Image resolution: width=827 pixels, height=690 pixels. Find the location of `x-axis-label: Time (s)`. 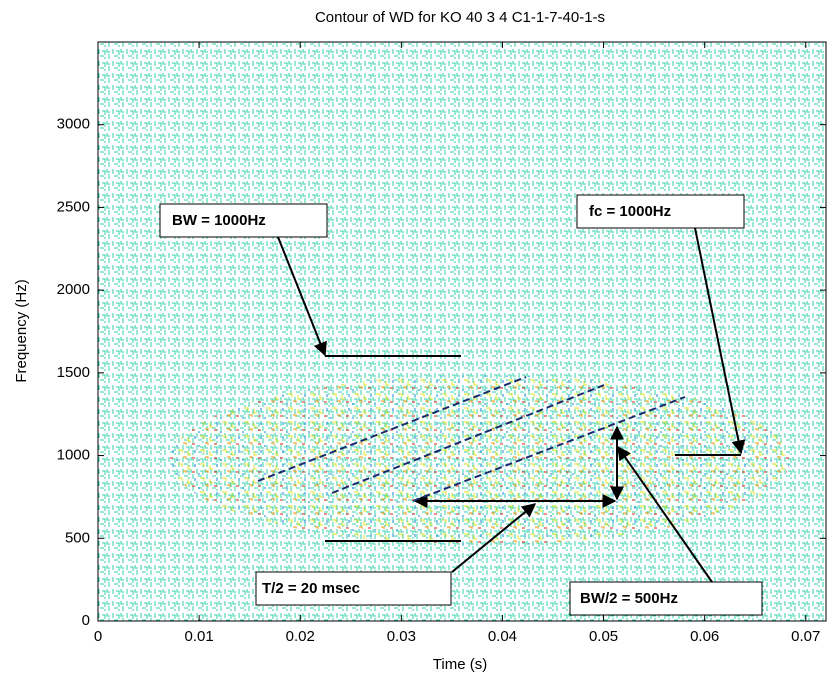

x-axis-label: Time (s) is located at coordinates (460, 664).